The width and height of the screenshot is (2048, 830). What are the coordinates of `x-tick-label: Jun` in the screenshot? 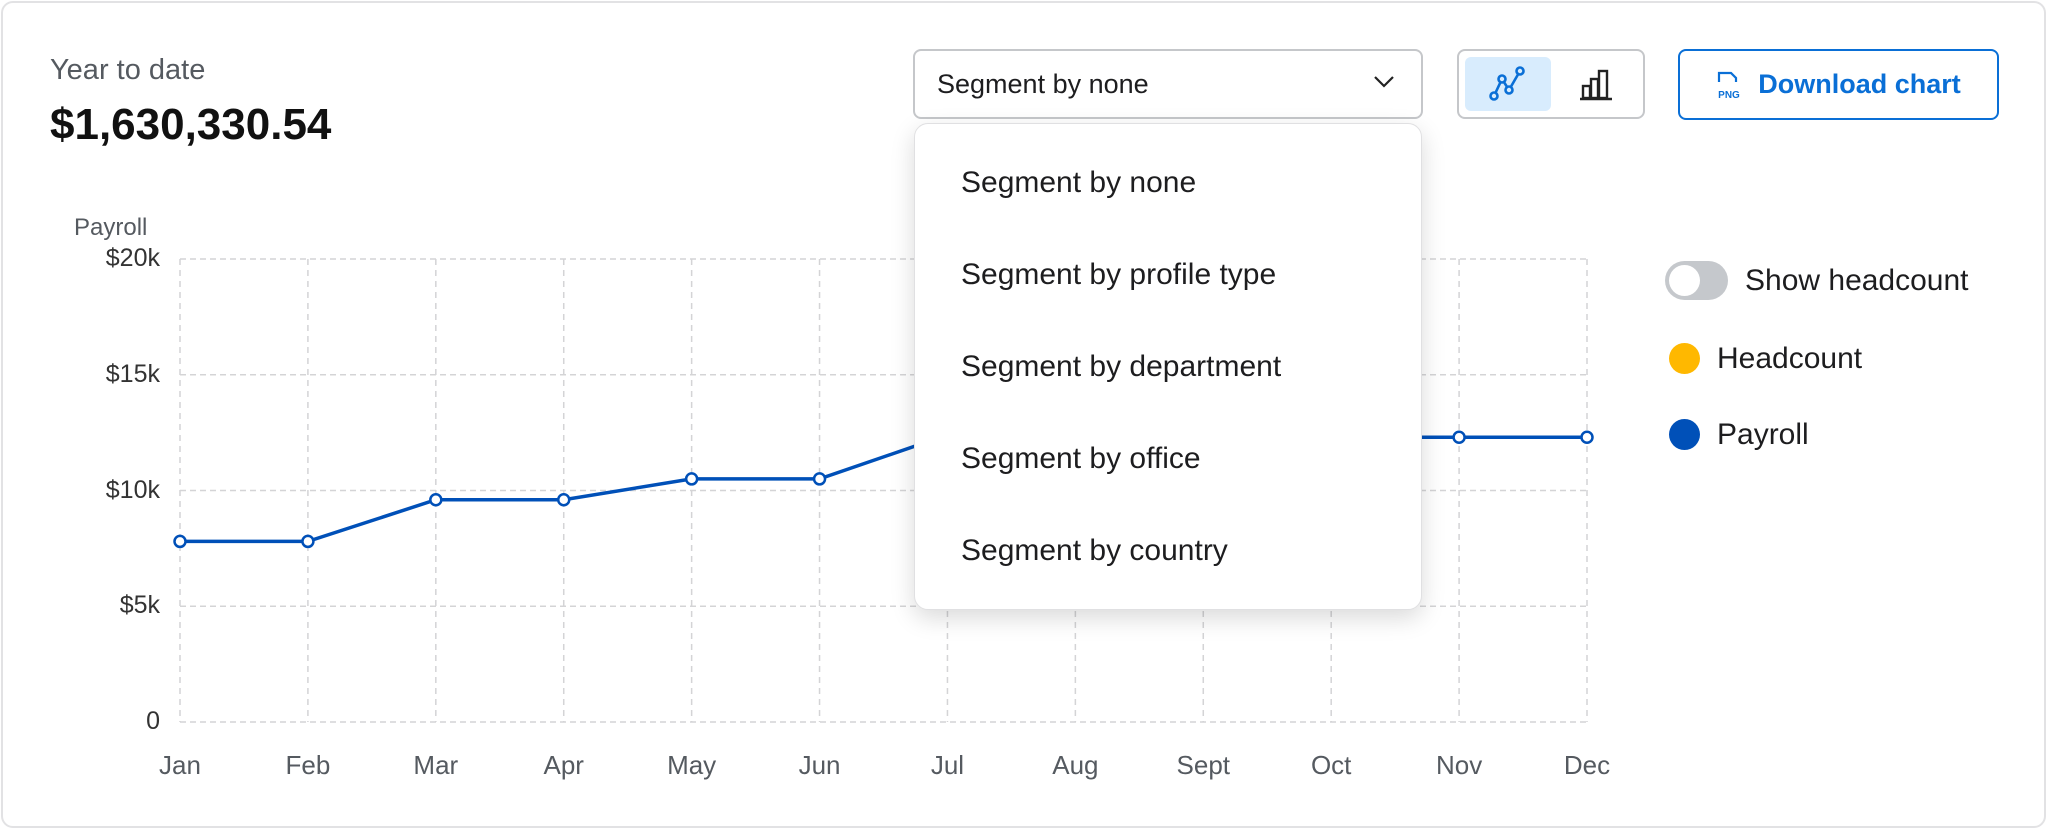 It's located at (819, 765).